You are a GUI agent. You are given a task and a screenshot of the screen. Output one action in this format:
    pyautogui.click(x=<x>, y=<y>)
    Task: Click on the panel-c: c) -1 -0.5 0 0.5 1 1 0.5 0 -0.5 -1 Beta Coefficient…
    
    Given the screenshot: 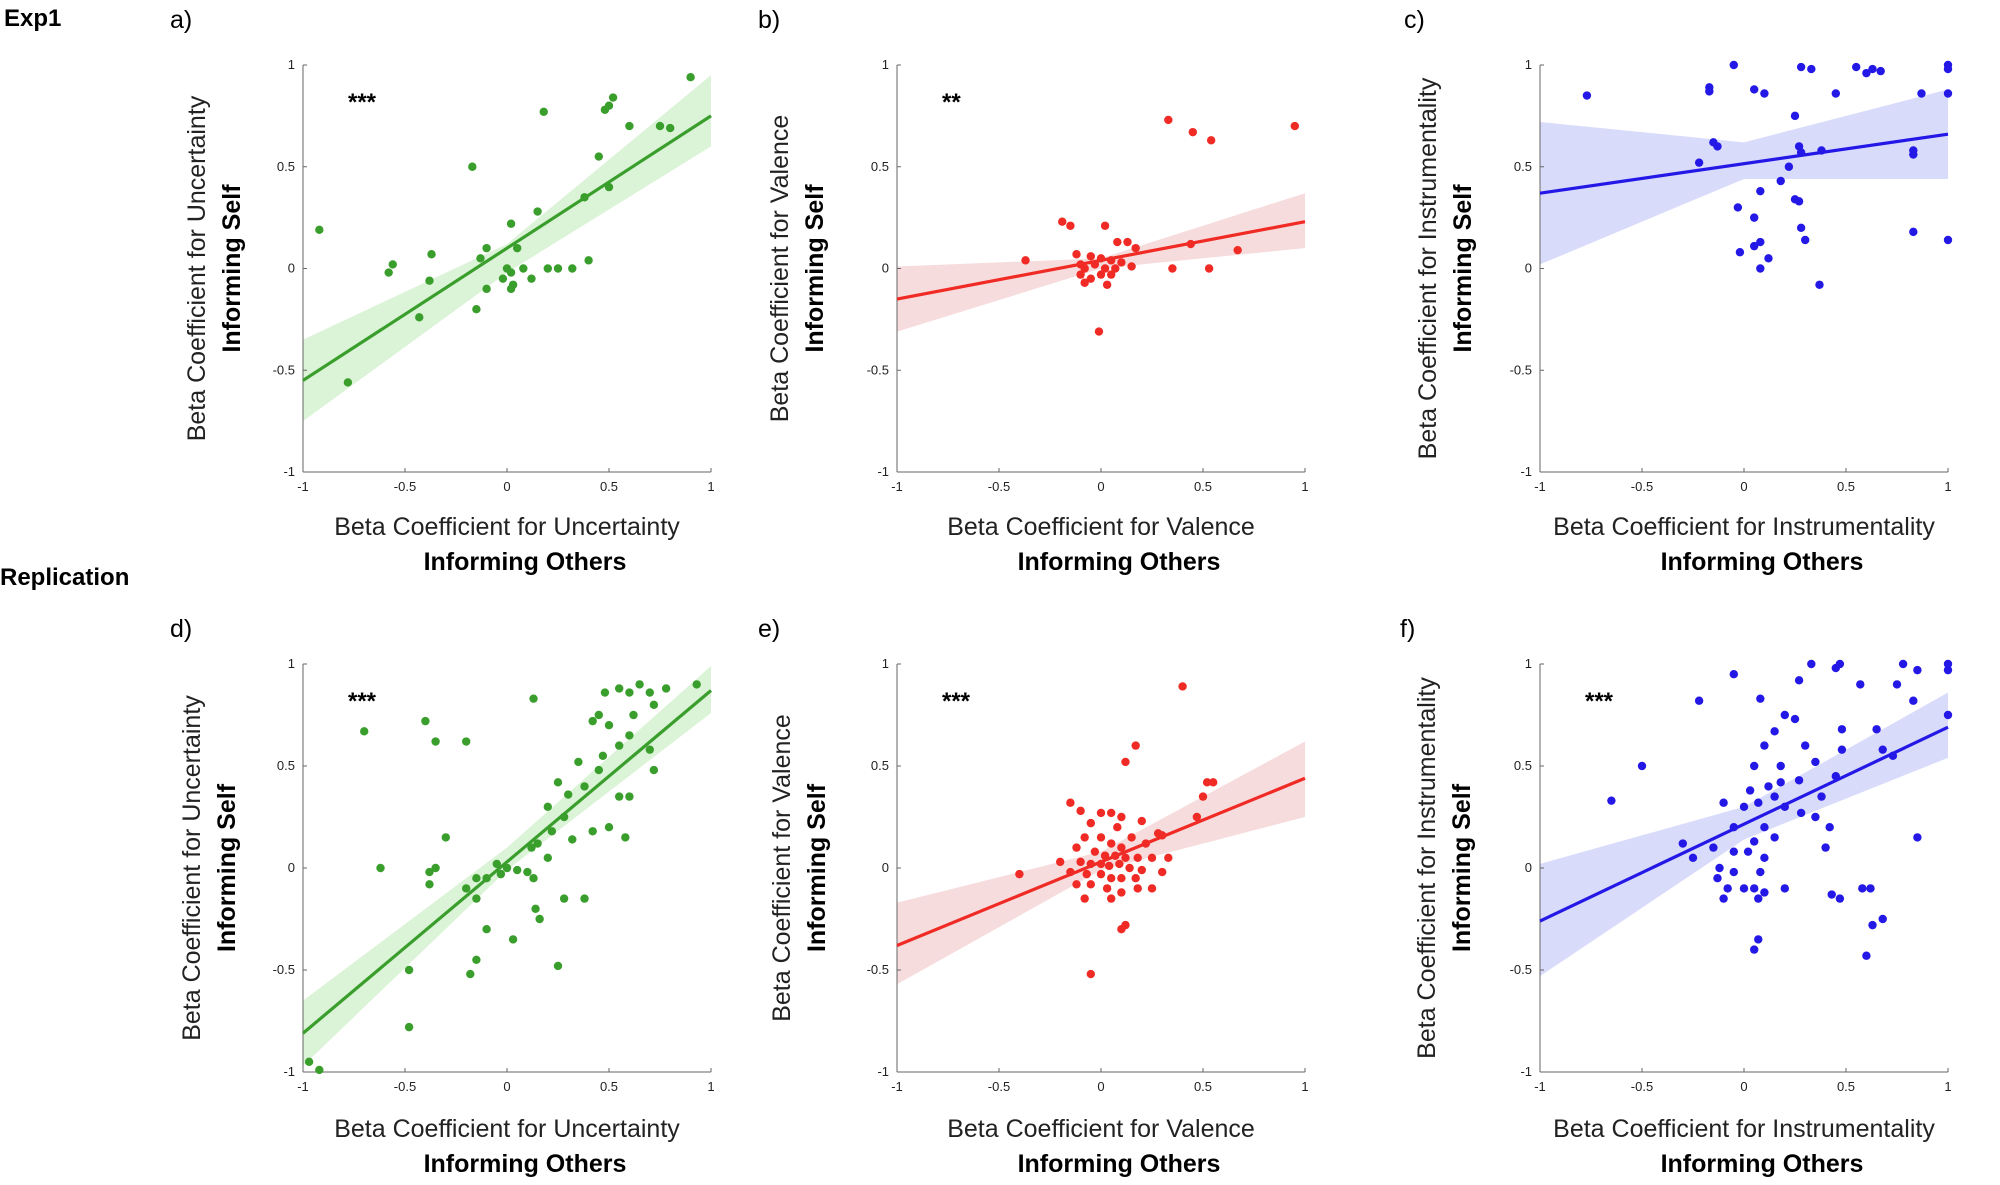 What is the action you would take?
    pyautogui.click(x=1678, y=291)
    